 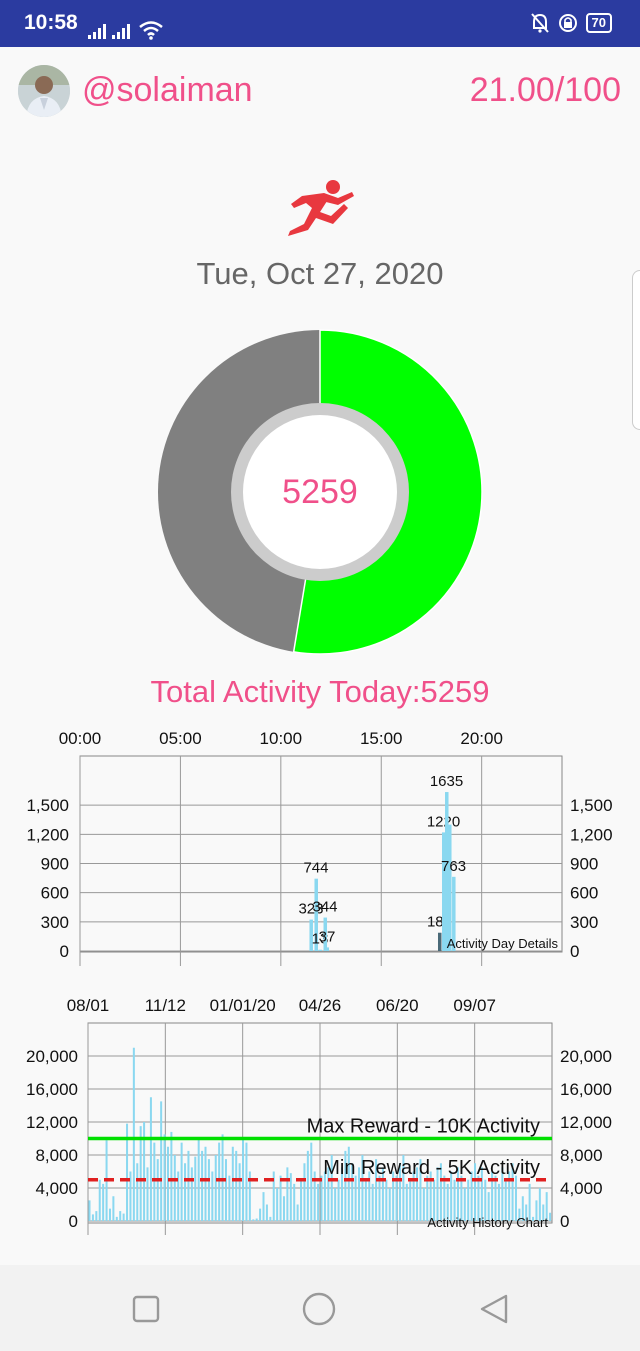 I want to click on history-chart-y-tick-right: 16,000, so click(x=586, y=1089).